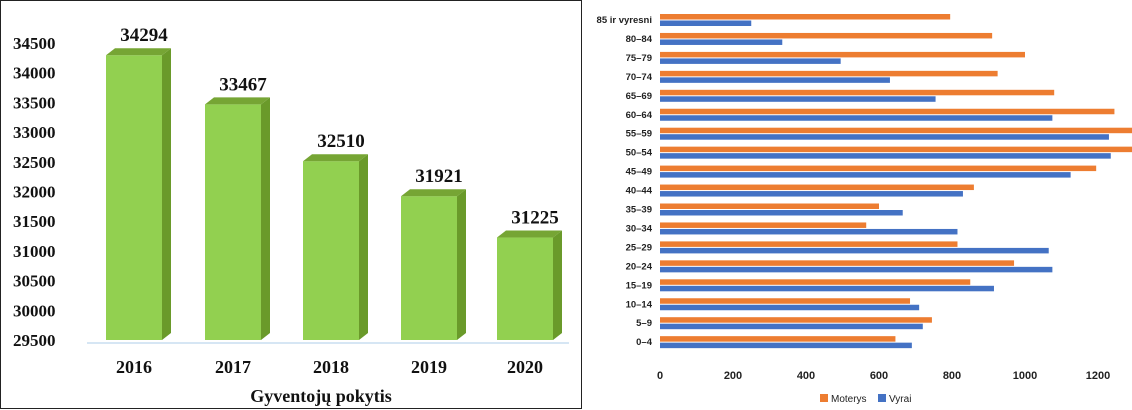 The width and height of the screenshot is (1132, 410). I want to click on legend-label-moterys: Moterys, so click(849, 399).